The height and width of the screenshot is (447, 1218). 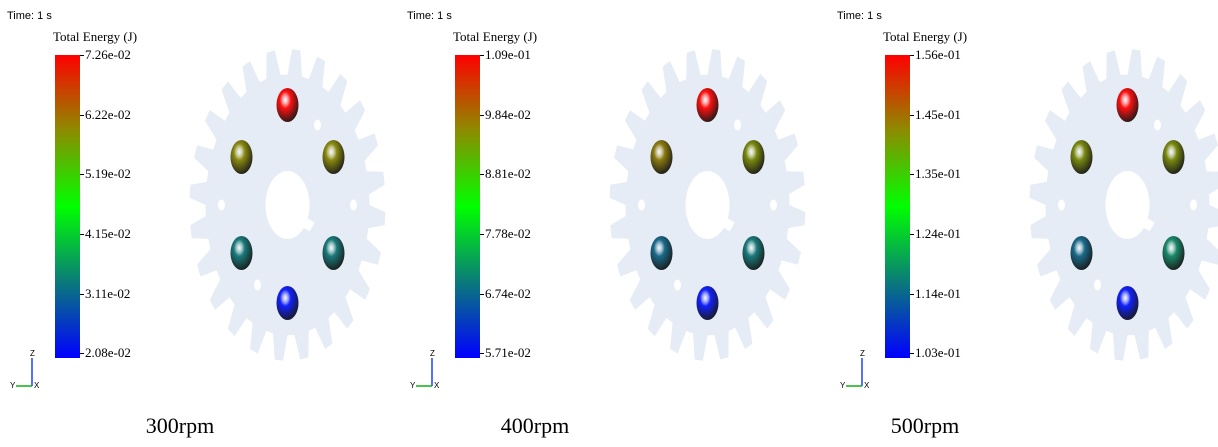 What do you see at coordinates (508, 233) in the screenshot?
I see `tick-label: 7.78e-02` at bounding box center [508, 233].